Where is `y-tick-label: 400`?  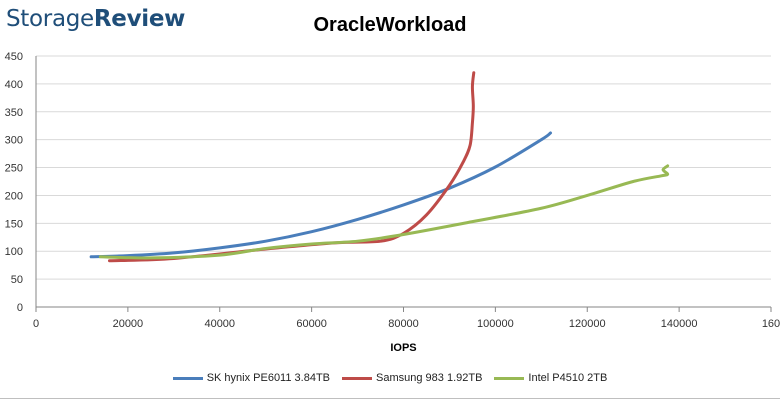
y-tick-label: 400 is located at coordinates (14, 85).